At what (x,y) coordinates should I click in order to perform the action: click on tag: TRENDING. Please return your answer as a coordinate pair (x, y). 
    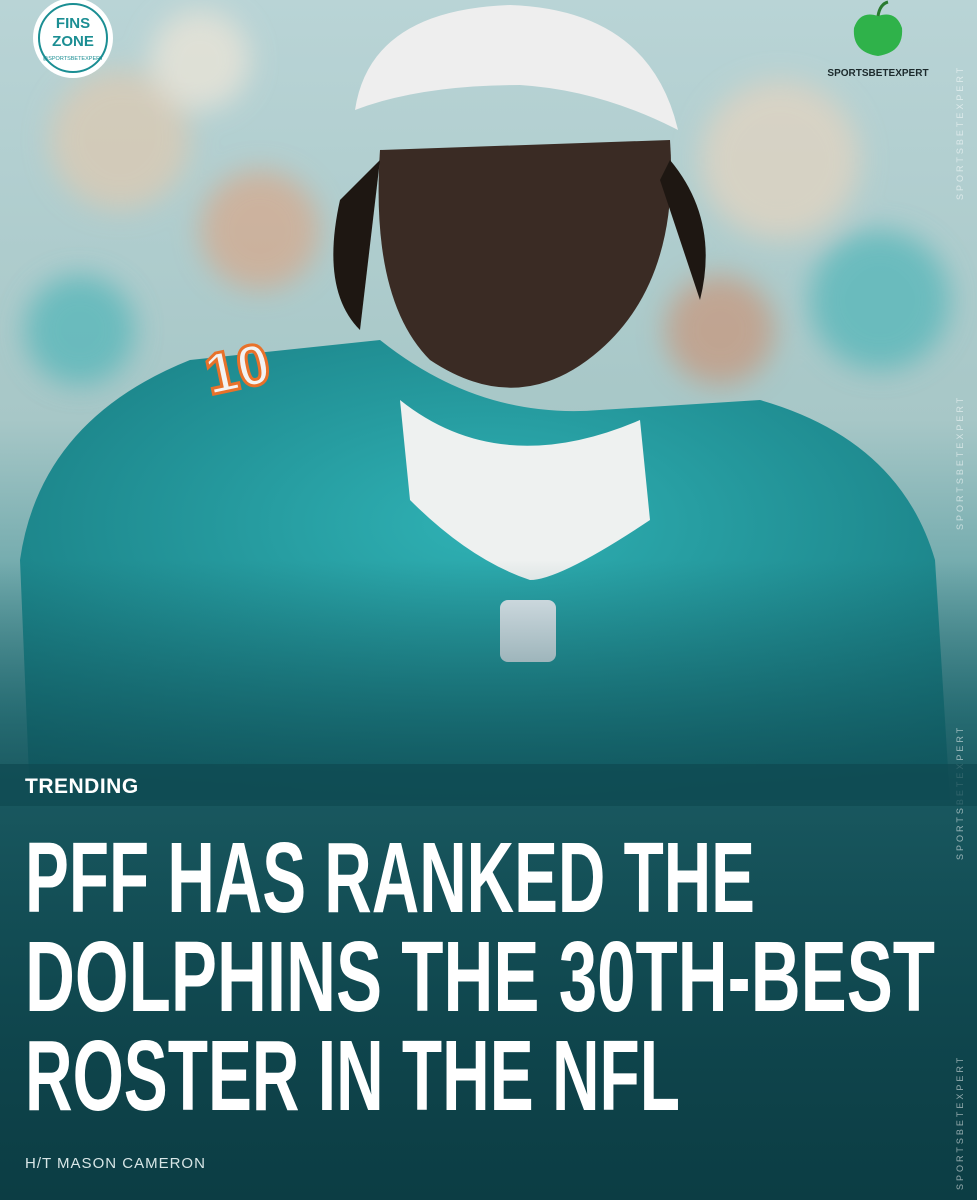
    Looking at the image, I should click on (82, 786).